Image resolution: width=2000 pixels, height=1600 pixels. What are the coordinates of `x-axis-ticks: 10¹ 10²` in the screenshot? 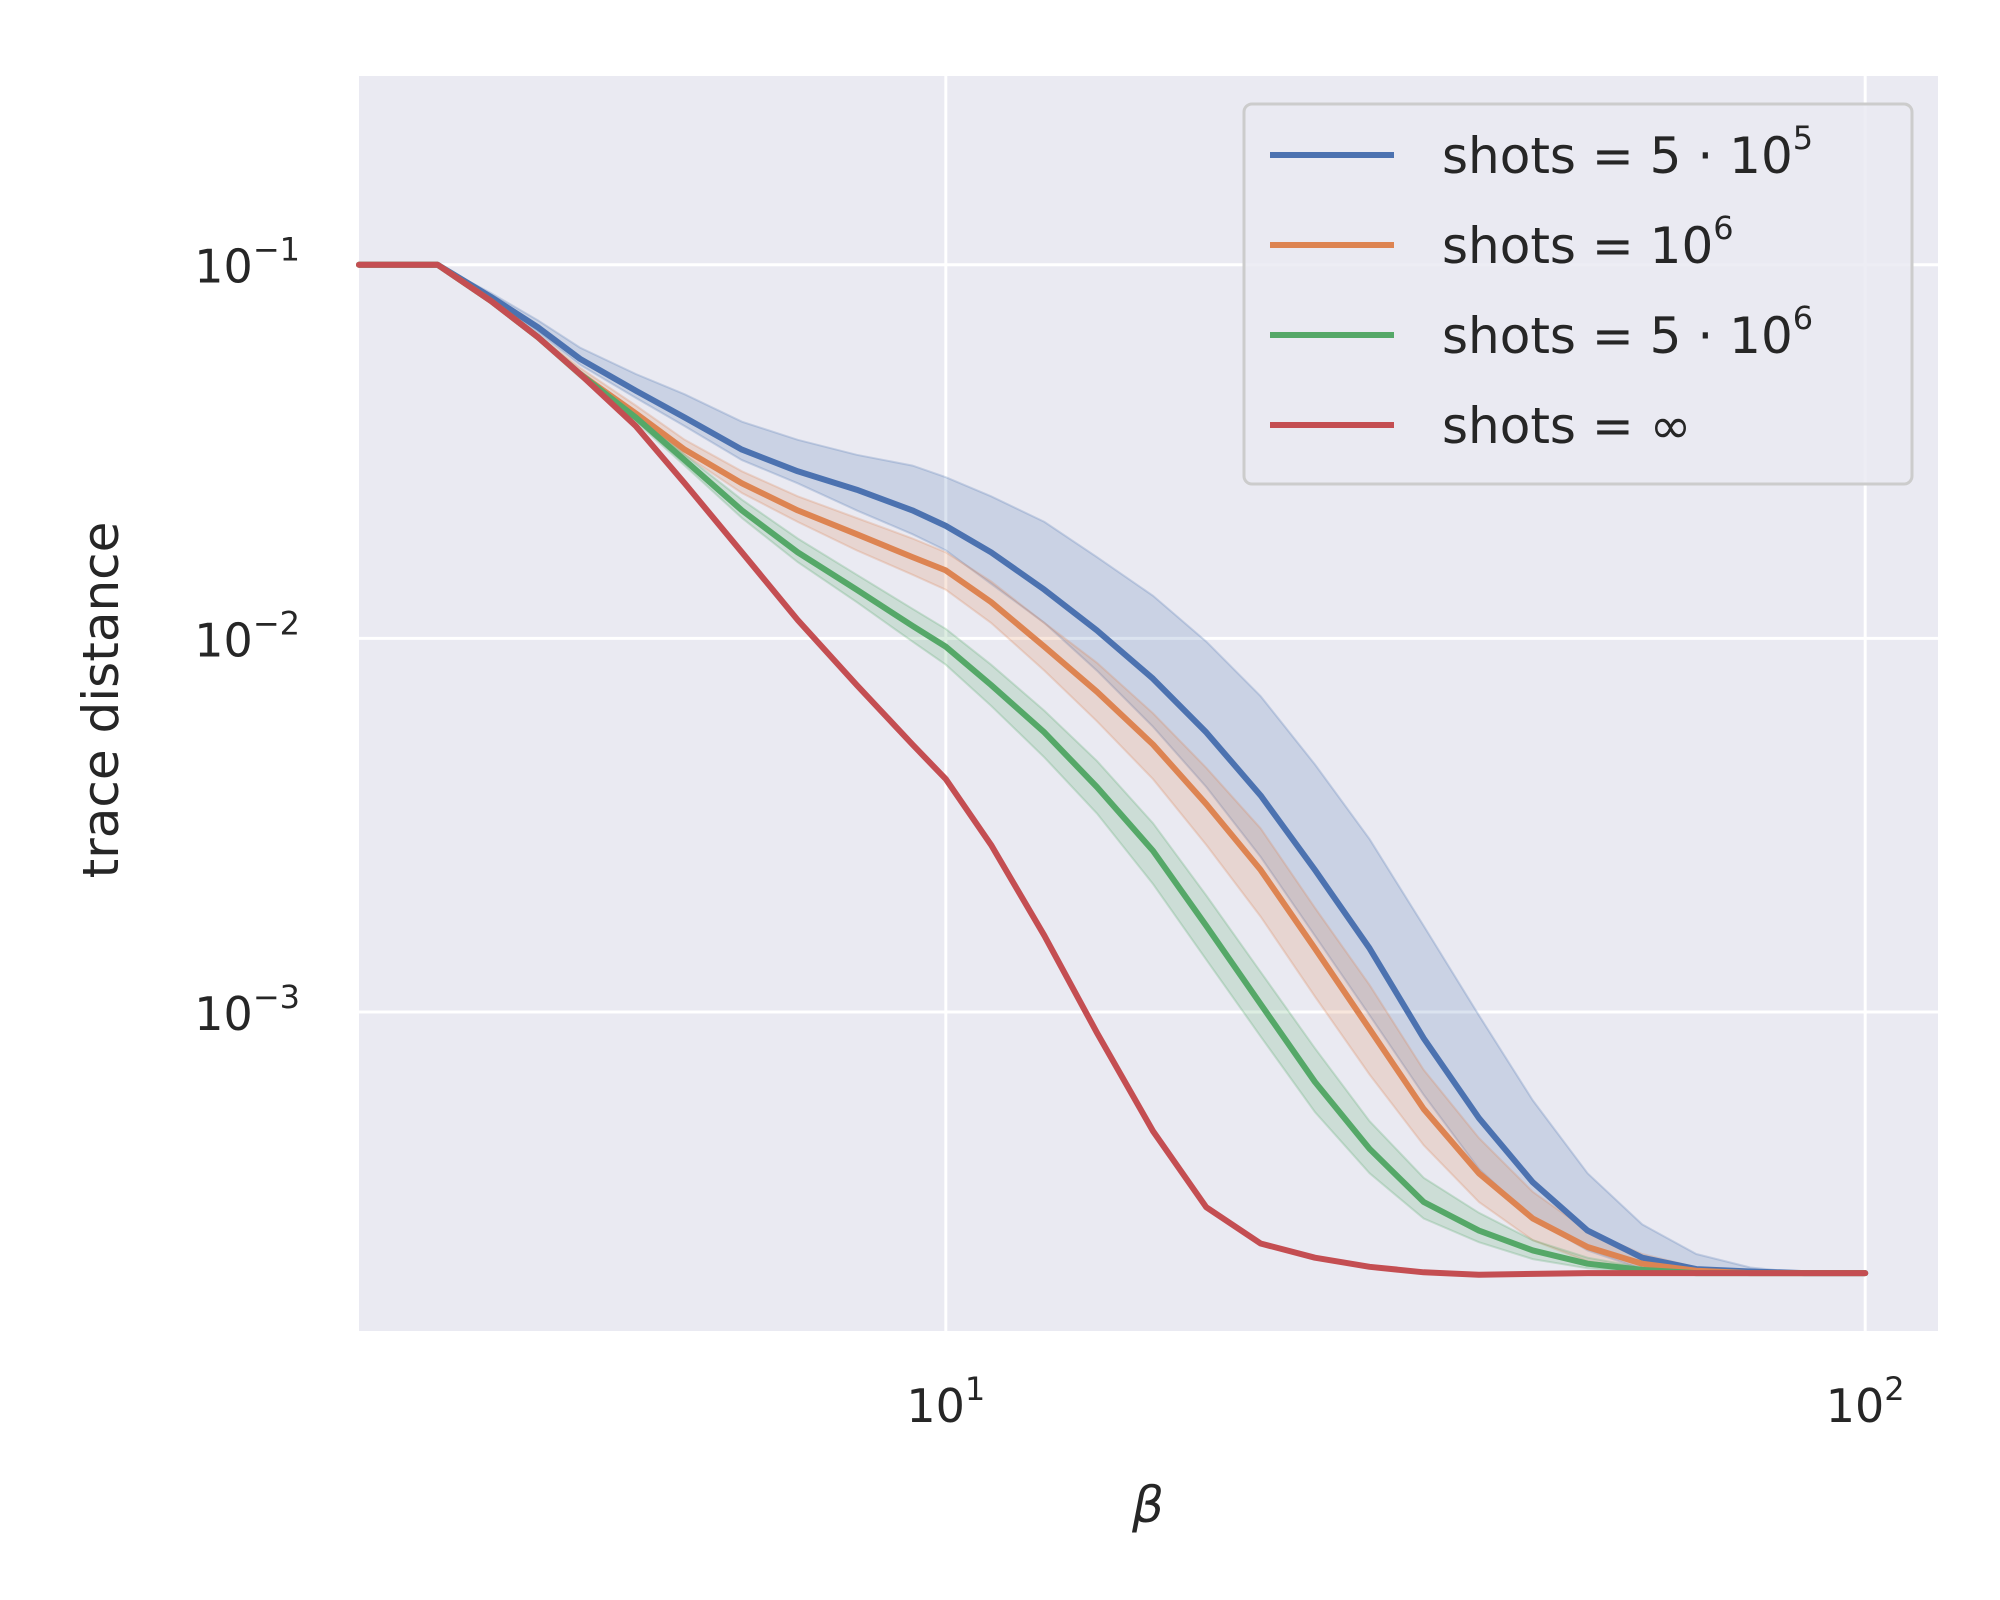 It's located at (1405, 1401).